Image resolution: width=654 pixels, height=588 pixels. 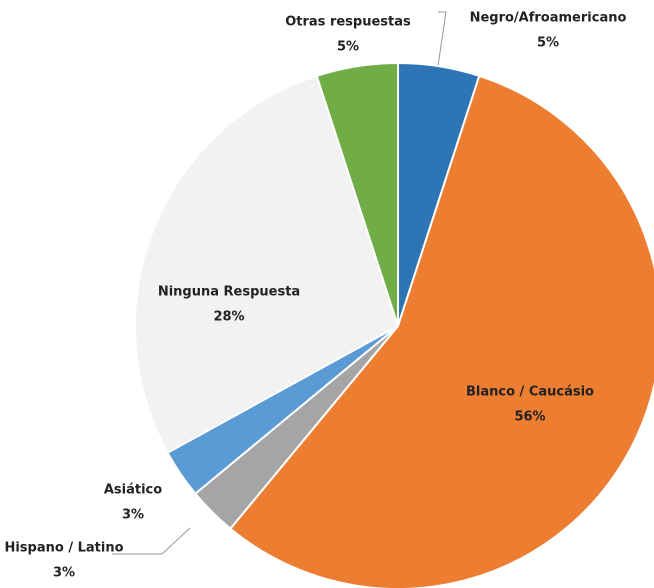 What do you see at coordinates (529, 417) in the screenshot?
I see `slice-value: 56%` at bounding box center [529, 417].